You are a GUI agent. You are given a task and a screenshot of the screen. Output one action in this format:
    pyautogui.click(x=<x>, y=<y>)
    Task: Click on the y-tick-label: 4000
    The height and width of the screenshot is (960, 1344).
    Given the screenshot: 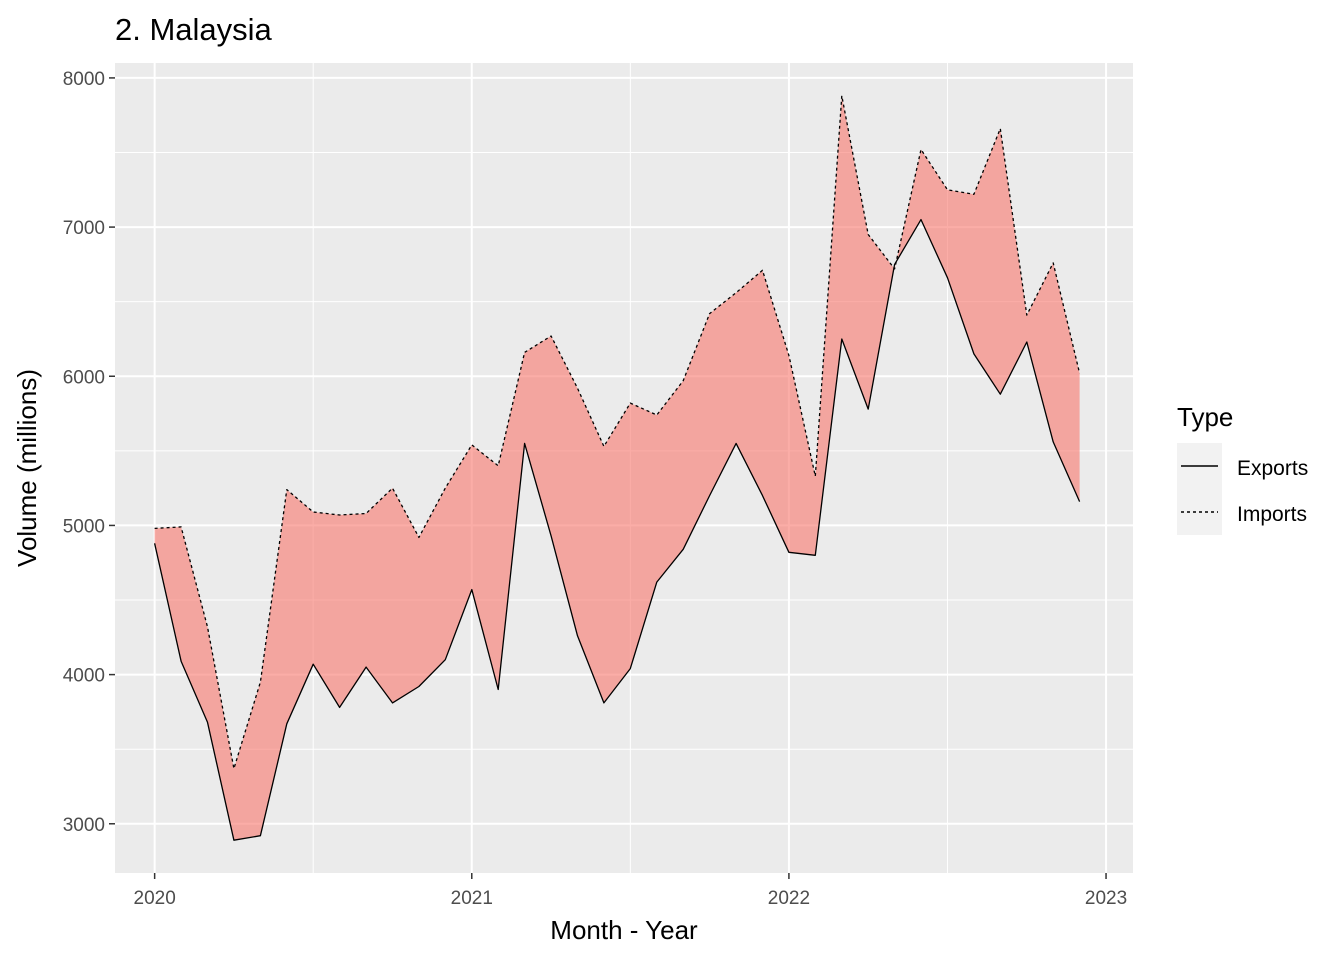 What is the action you would take?
    pyautogui.click(x=84, y=676)
    